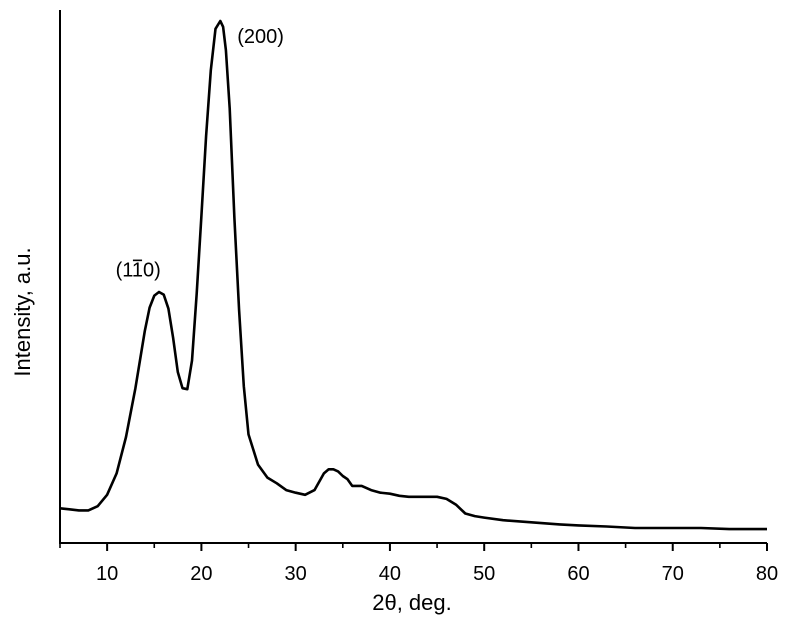  What do you see at coordinates (22, 311) in the screenshot?
I see `y-axis-label: Intensity, a.u.` at bounding box center [22, 311].